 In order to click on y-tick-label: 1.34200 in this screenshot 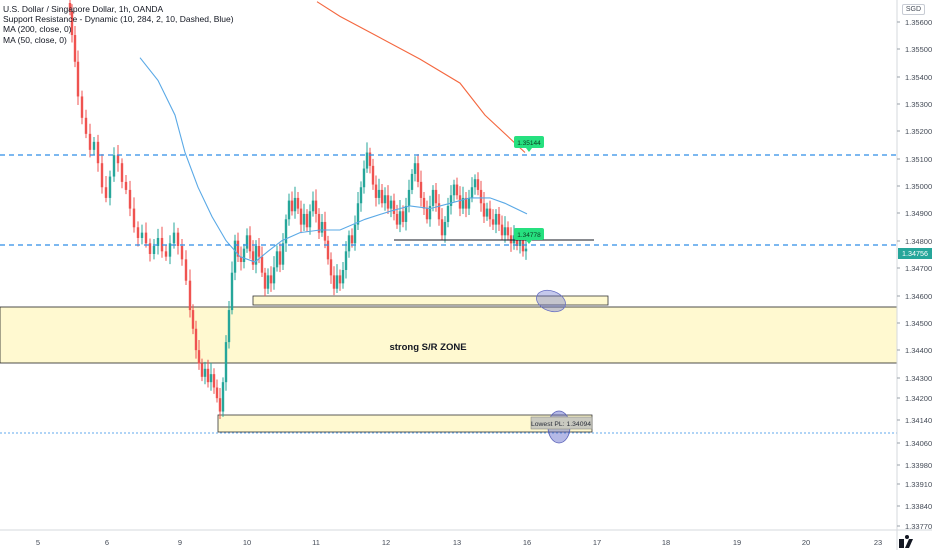, I will do `click(918, 398)`.